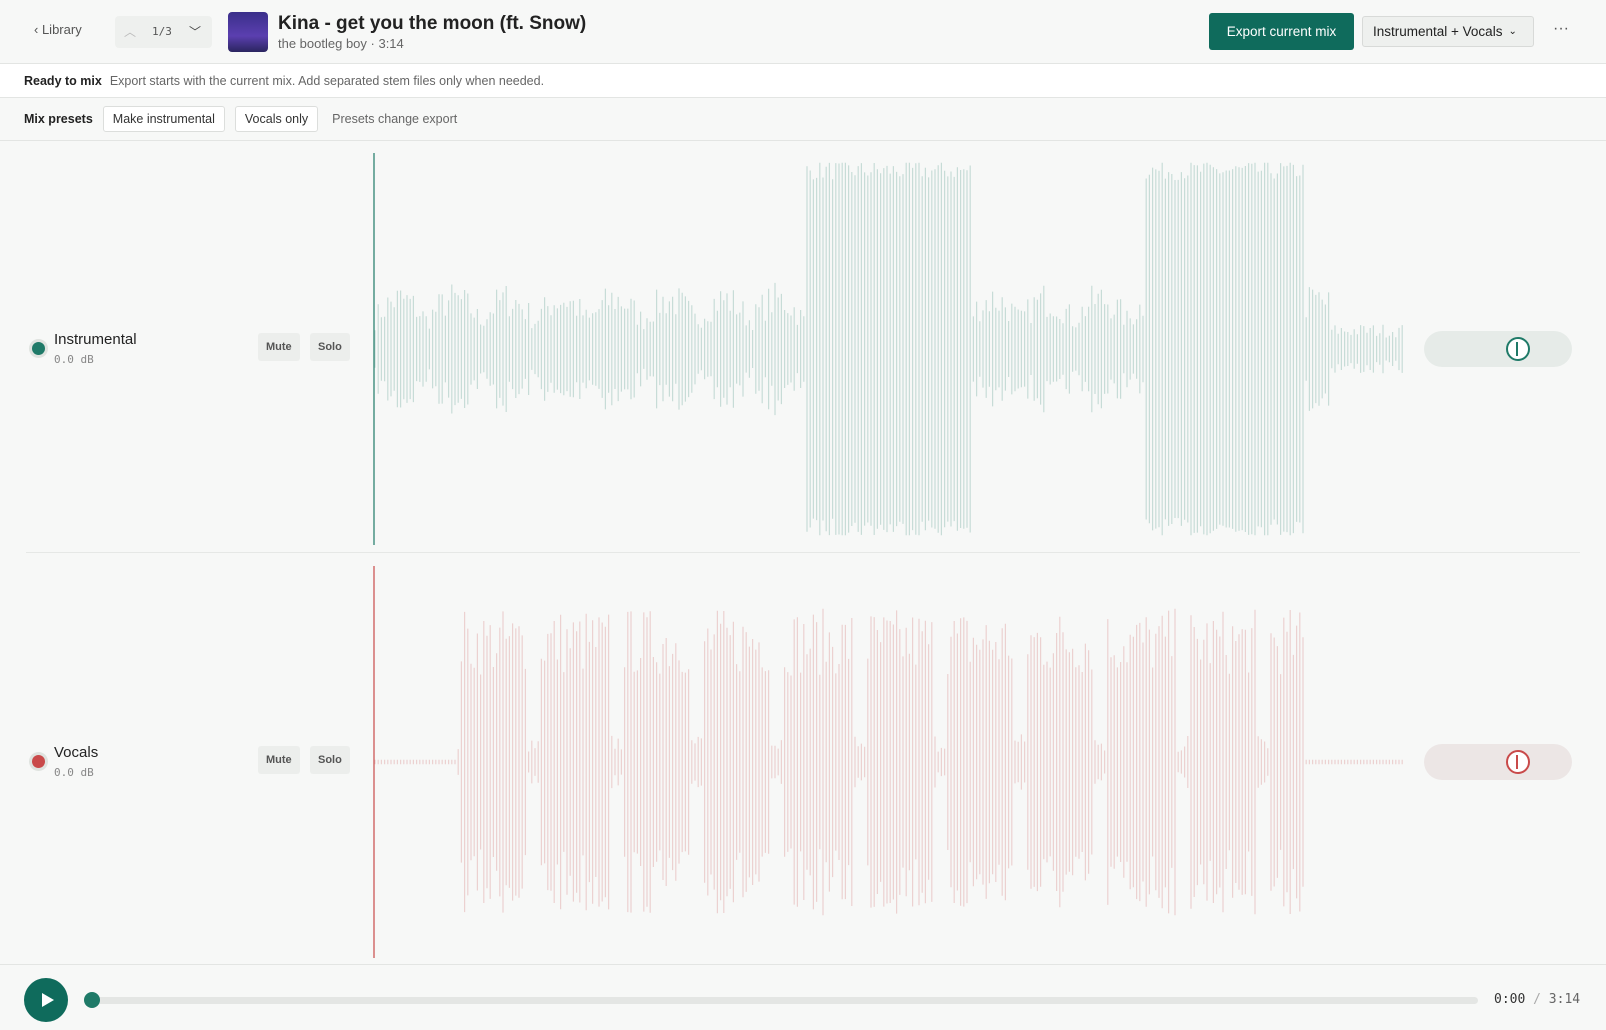  What do you see at coordinates (395, 119) in the screenshot?
I see `presets-note: Presets change export` at bounding box center [395, 119].